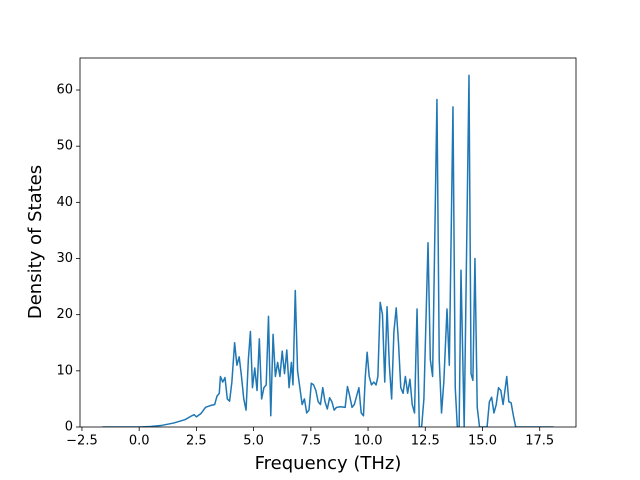  Describe the element at coordinates (35, 242) in the screenshot. I see `y-axis-label: Density of States` at that location.